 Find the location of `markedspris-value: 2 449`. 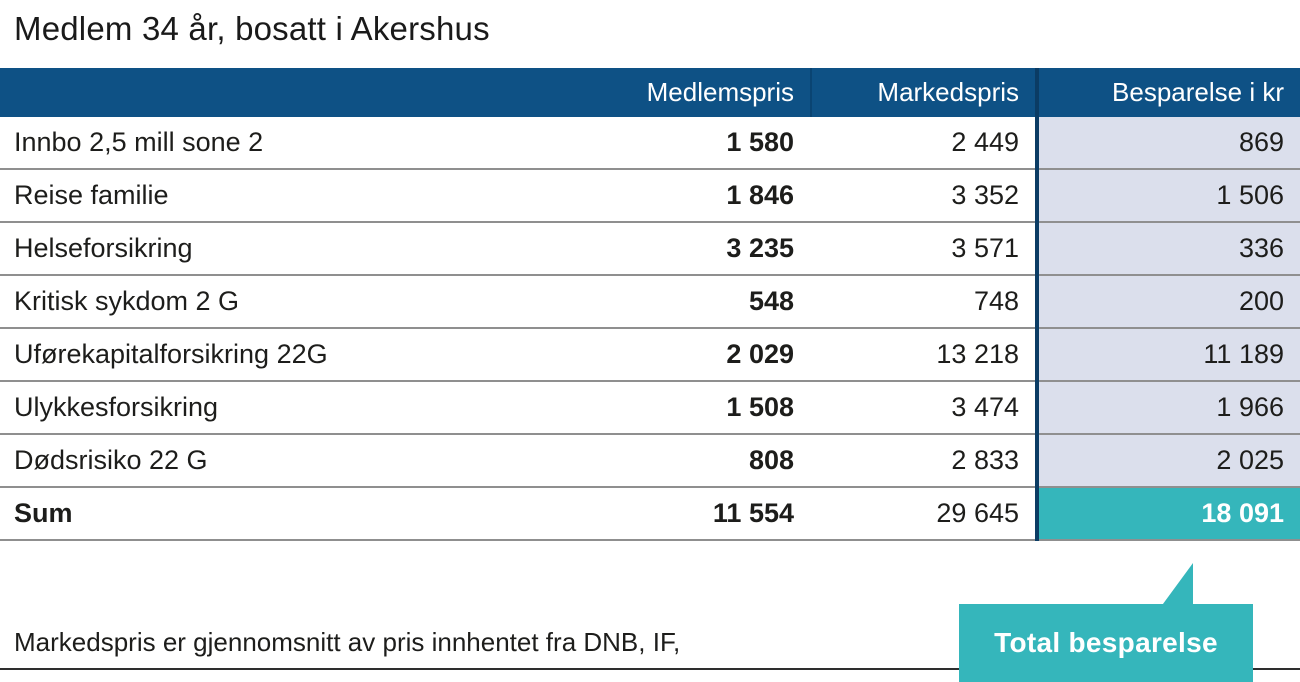

markedspris-value: 2 449 is located at coordinates (985, 142).